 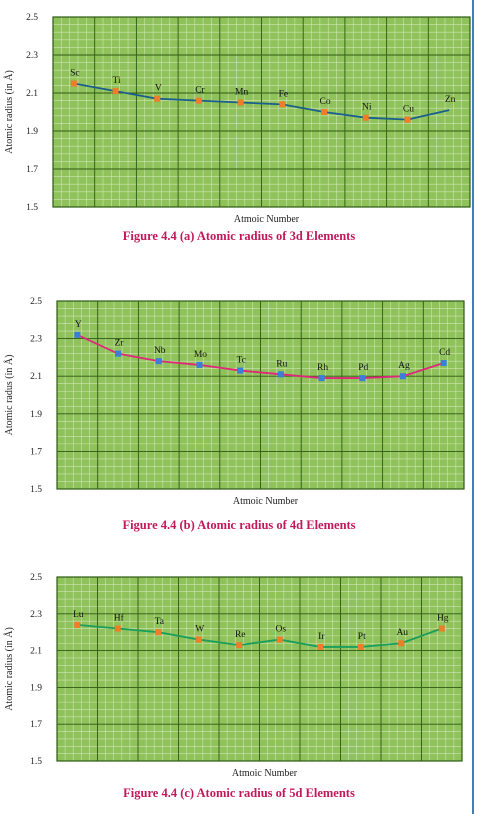 I want to click on data-point-co, so click(x=324, y=112).